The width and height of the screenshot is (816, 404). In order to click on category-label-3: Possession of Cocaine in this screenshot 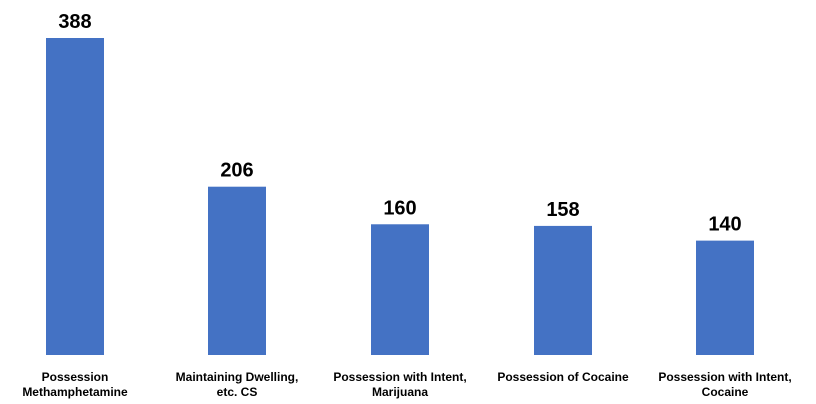, I will do `click(563, 377)`.